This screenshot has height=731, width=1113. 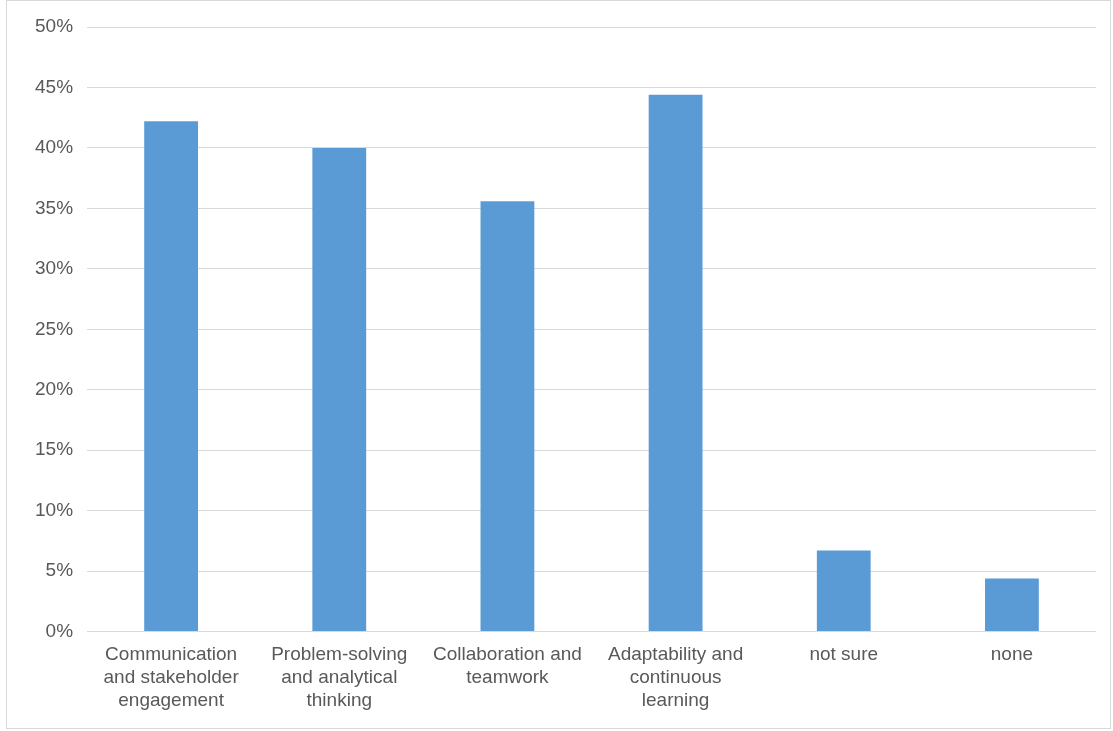 What do you see at coordinates (675, 676) in the screenshot?
I see `x-tick-label: Adaptability and continuous learning` at bounding box center [675, 676].